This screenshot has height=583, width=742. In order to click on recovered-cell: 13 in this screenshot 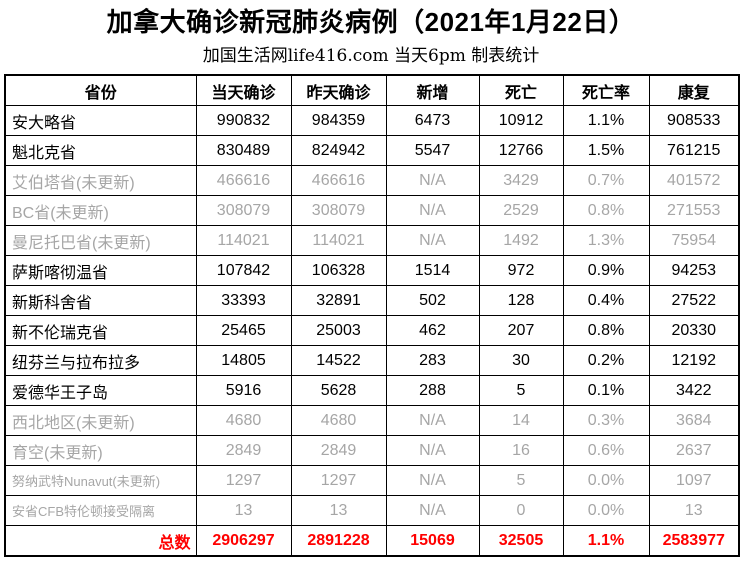, I will do `click(694, 510)`.